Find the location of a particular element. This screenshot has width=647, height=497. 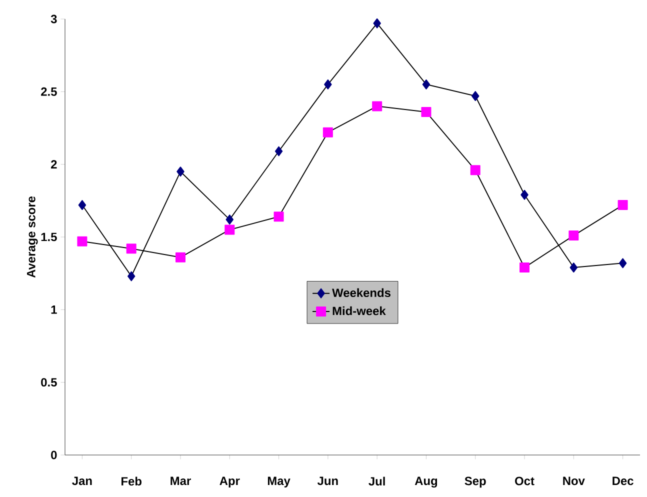

x-tick-label: Jan is located at coordinates (82, 481).